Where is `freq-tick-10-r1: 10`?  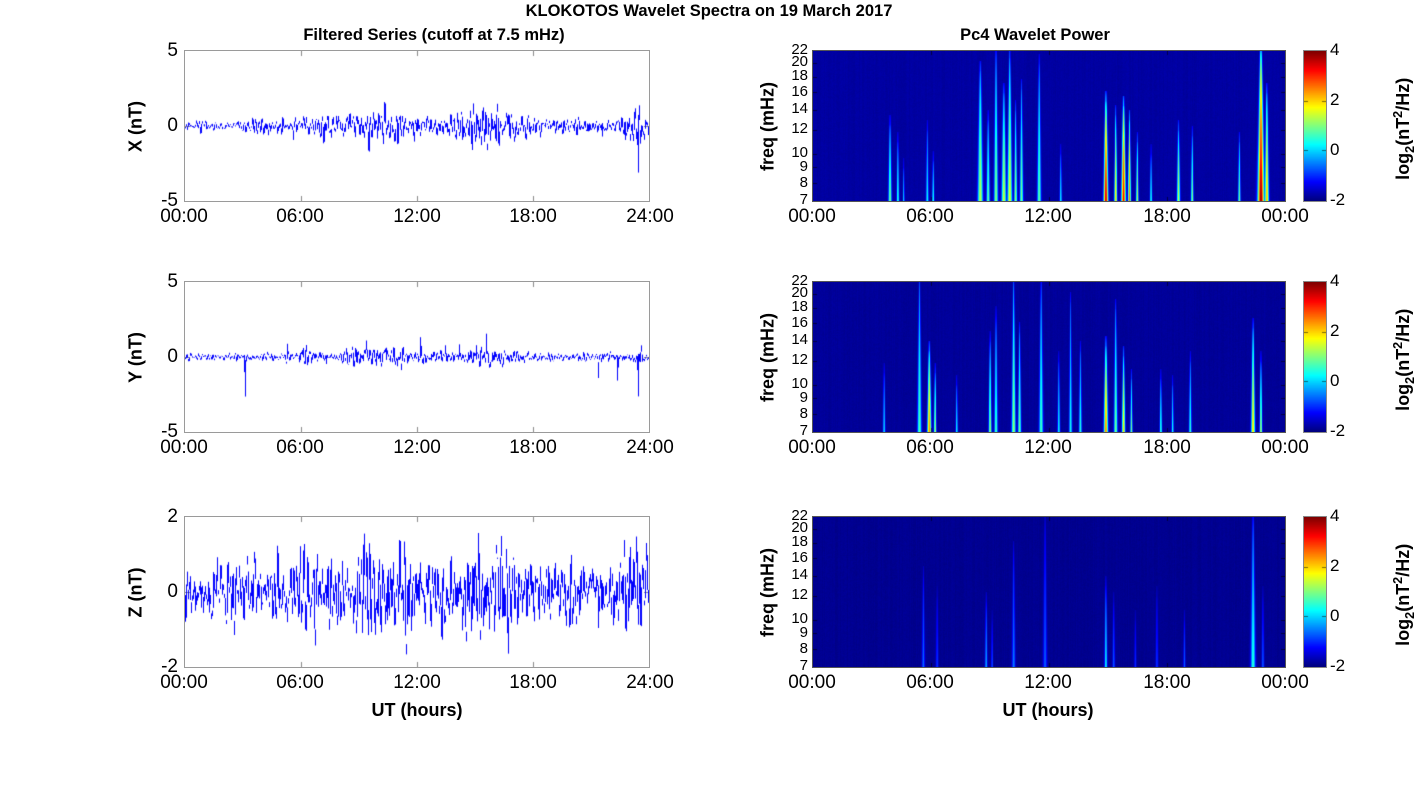
freq-tick-10-r1: 10 is located at coordinates (799, 384).